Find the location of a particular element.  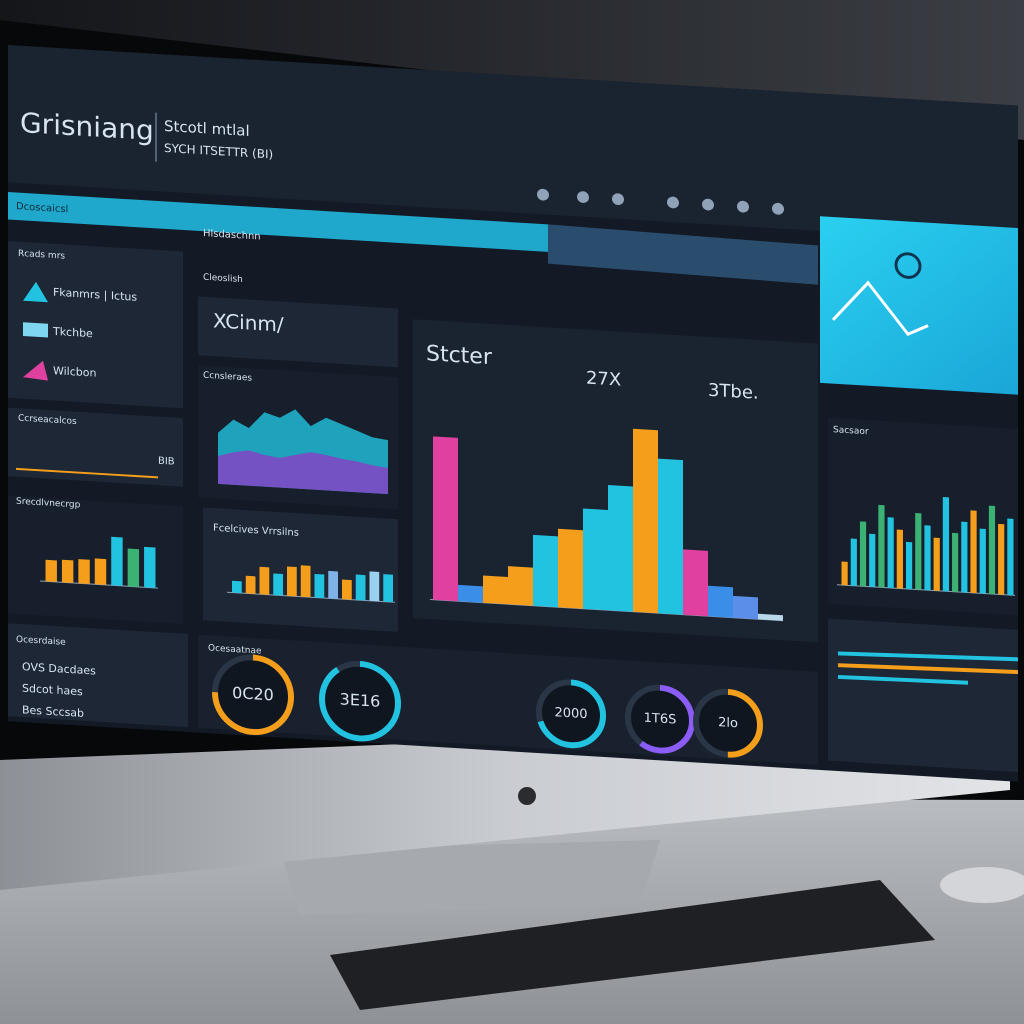

tab: Dcoscaicsl is located at coordinates (42, 208).